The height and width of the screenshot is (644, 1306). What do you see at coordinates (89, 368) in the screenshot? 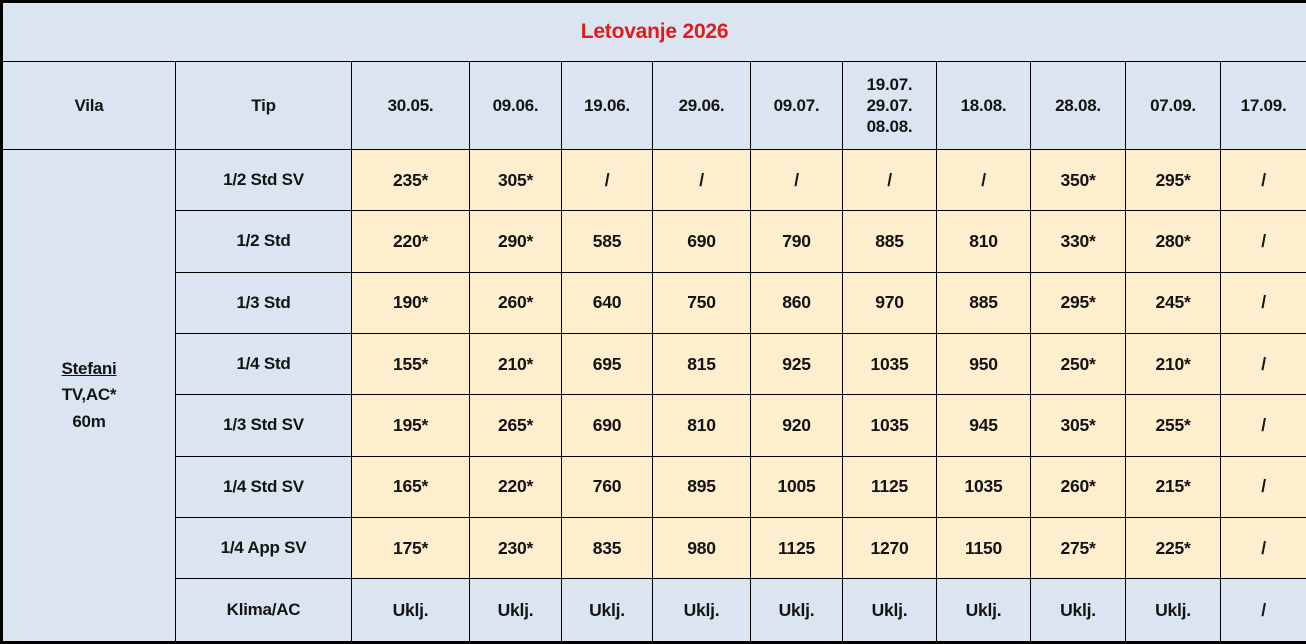
I see `vila-name: Stefani` at bounding box center [89, 368].